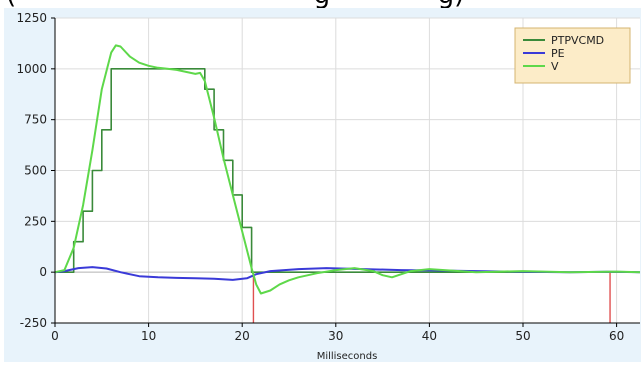 Image resolution: width=643 pixels, height=365 pixels. What do you see at coordinates (577, 40) in the screenshot?
I see `legend-label-ptpvcmd: PTPVCMD` at bounding box center [577, 40].